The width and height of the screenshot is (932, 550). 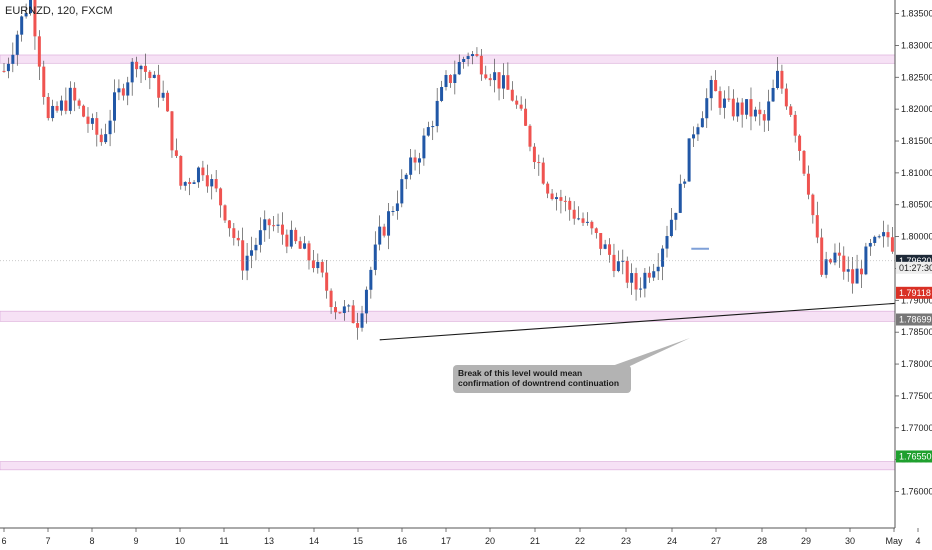 What do you see at coordinates (539, 383) in the screenshot?
I see `annotation-line-2: confirmation of downtrend continuation` at bounding box center [539, 383].